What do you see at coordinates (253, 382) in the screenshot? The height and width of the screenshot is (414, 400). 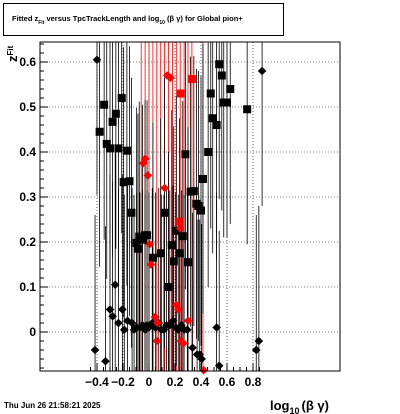 I see `x-tick-label: 0.8` at bounding box center [253, 382].